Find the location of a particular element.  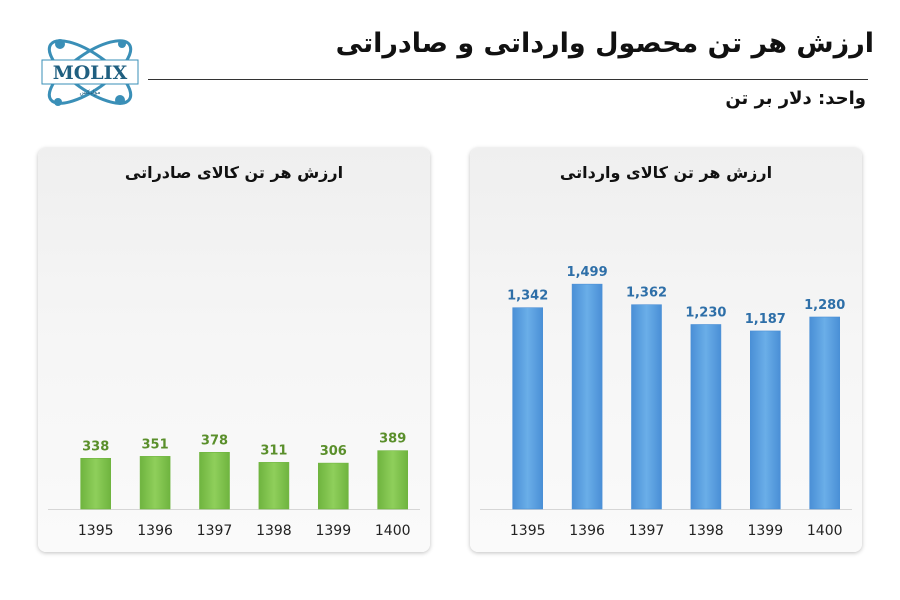

imports-category-label-1400: 1400 is located at coordinates (825, 531).